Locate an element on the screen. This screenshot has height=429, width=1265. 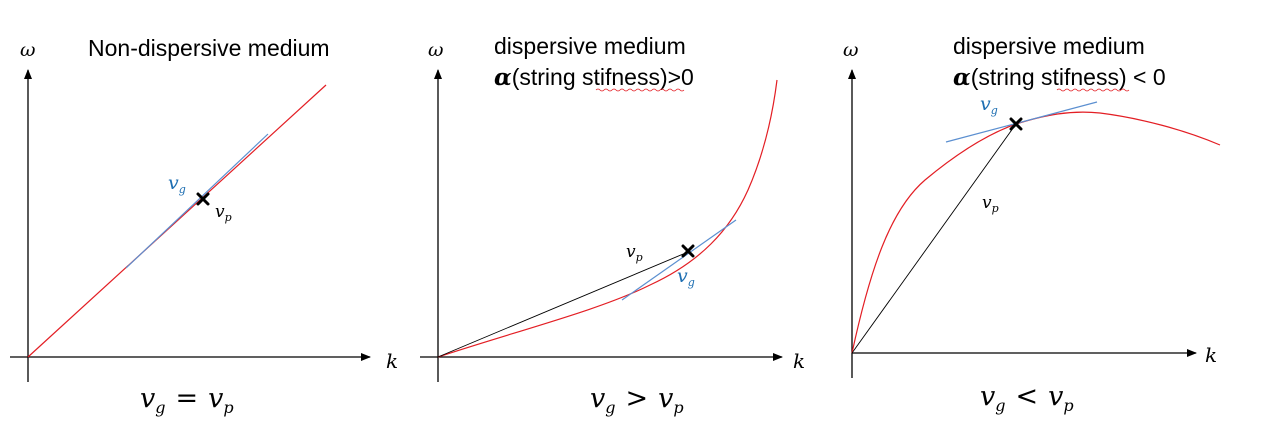
panel-title: Non-dispersive medium is located at coordinates (209, 48).